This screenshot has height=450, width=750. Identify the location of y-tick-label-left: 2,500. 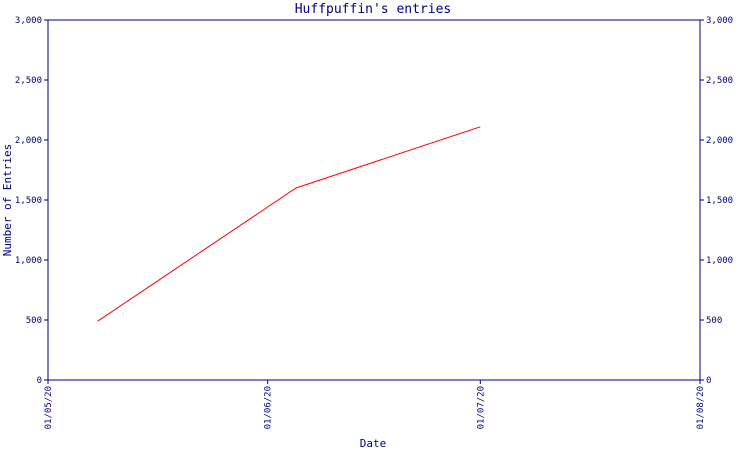
(28, 81).